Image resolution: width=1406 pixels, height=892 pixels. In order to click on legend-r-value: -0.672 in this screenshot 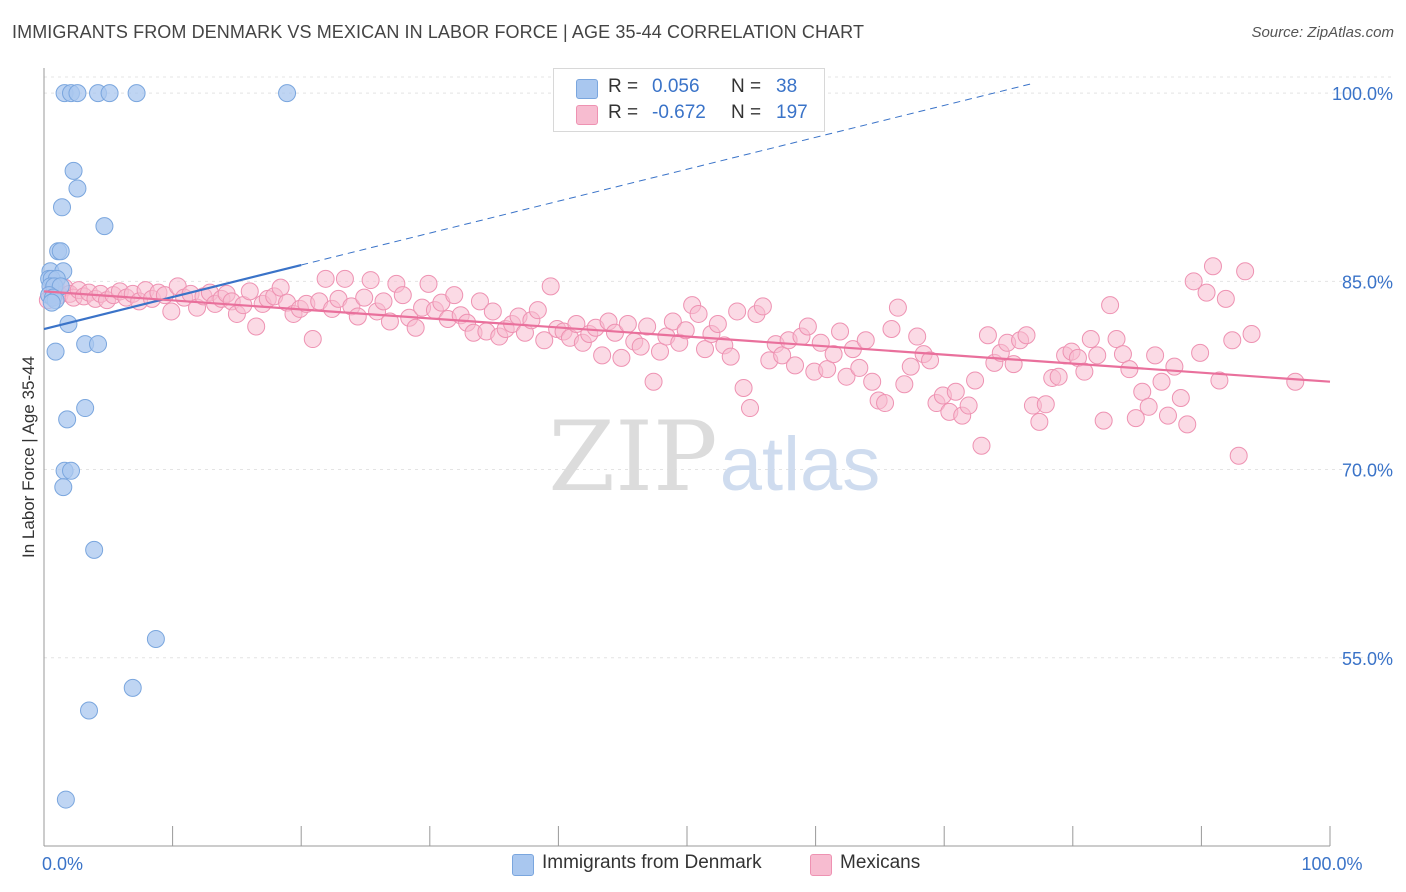, I will do `click(679, 112)`.